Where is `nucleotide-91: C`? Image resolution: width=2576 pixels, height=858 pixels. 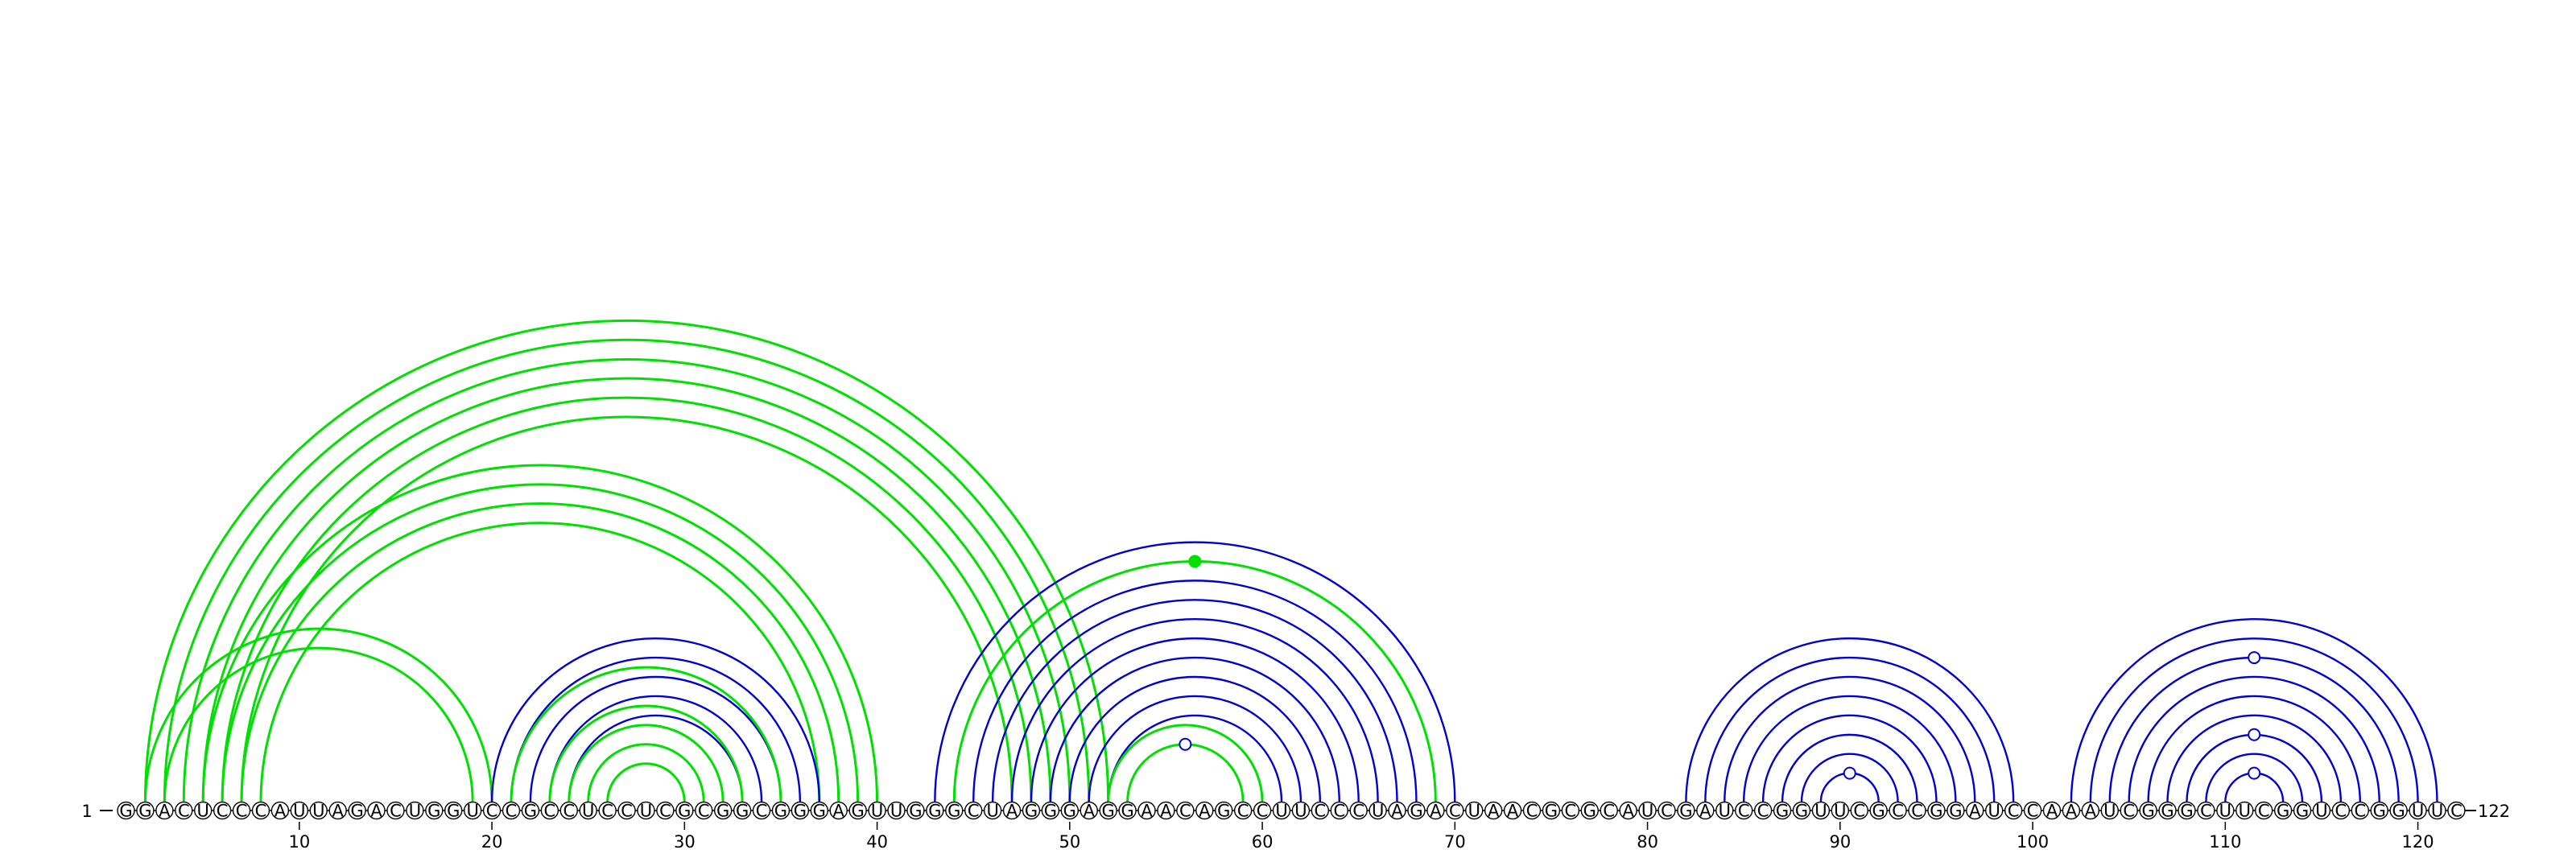
nucleotide-91: C is located at coordinates (1859, 811).